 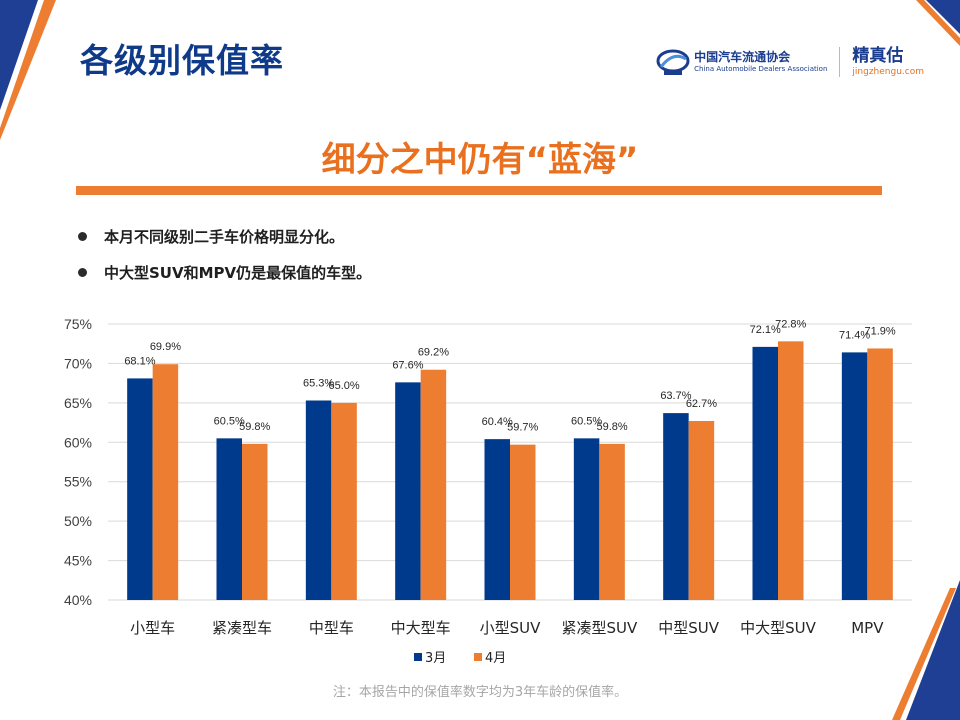 I want to click on data-label: 67.6%, so click(x=407, y=365).